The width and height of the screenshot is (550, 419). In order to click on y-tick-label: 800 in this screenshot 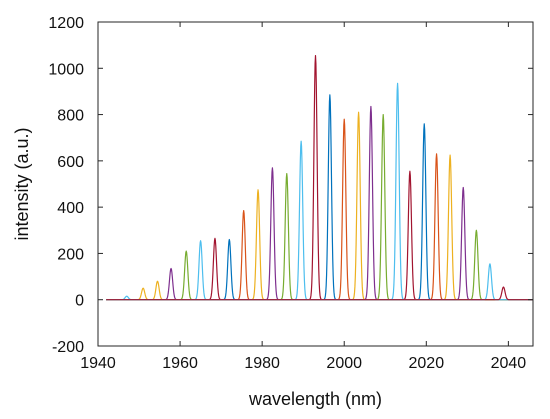, I will do `click(70, 116)`.